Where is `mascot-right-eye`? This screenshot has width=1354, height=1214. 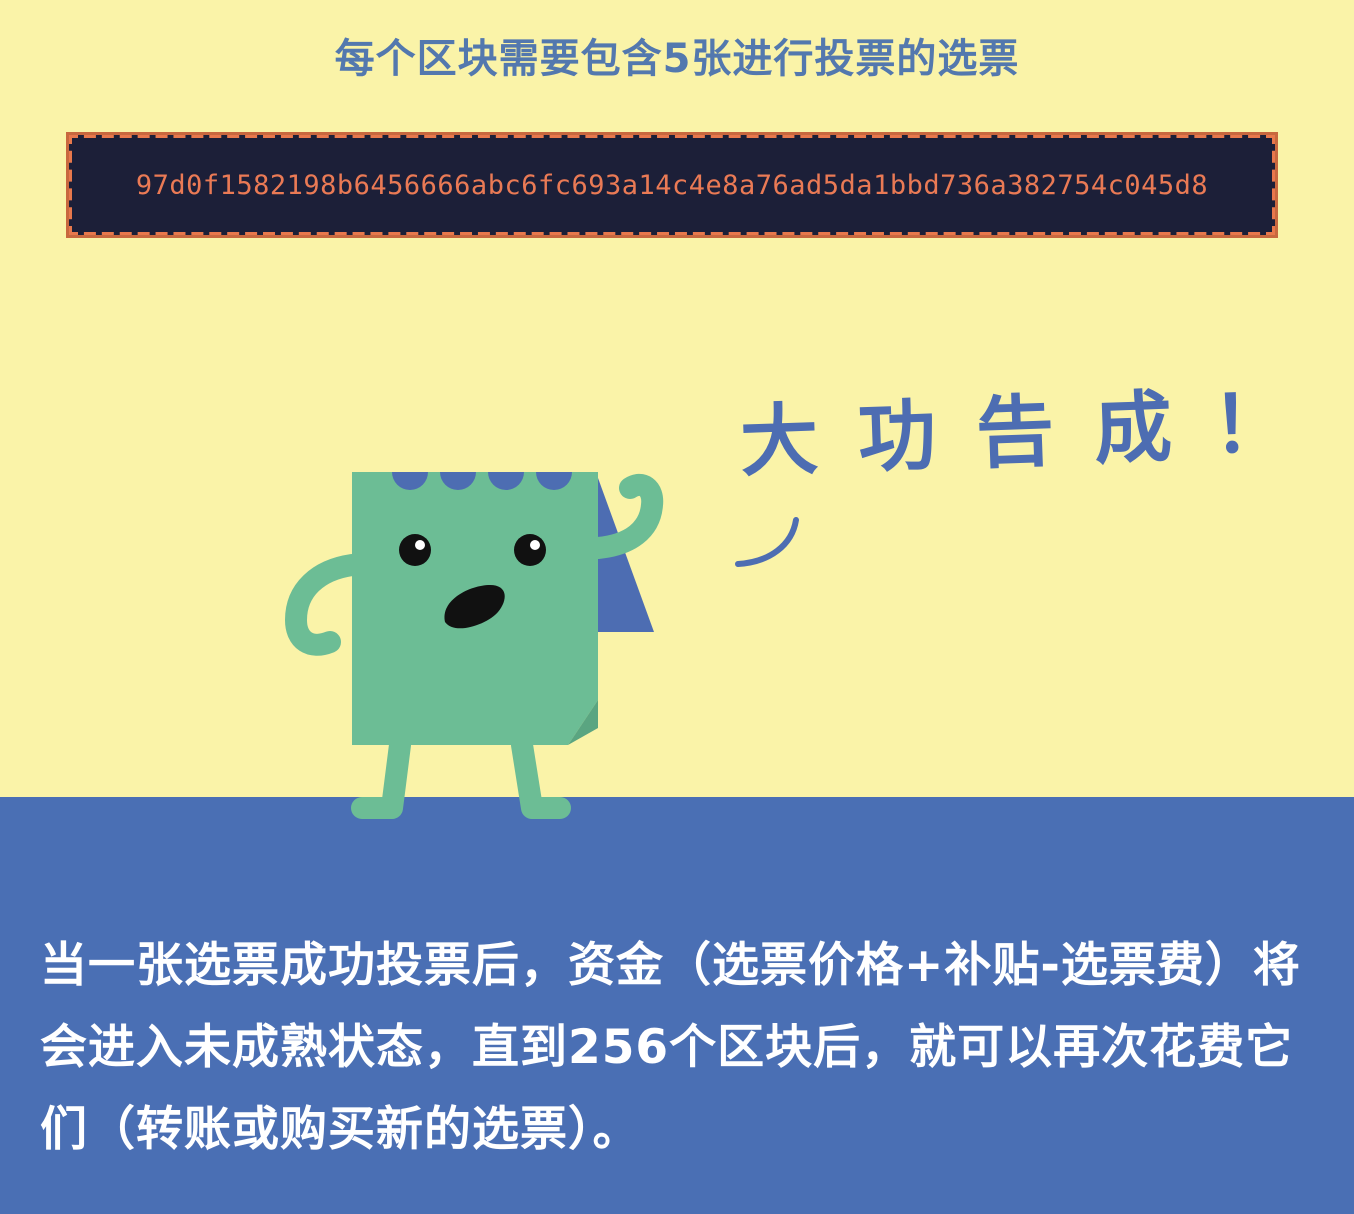 mascot-right-eye is located at coordinates (530, 550).